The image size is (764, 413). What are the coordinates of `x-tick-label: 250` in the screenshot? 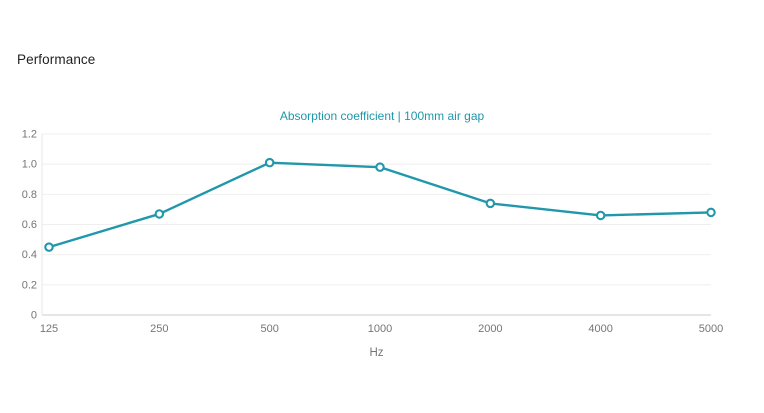 It's located at (159, 329).